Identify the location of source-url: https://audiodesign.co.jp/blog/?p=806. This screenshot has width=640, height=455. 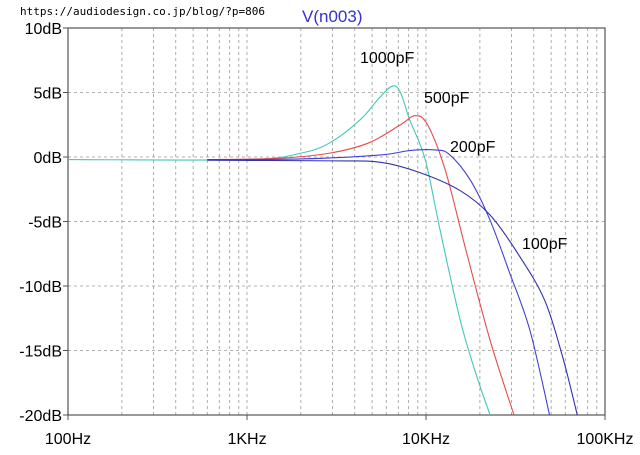
(142, 11).